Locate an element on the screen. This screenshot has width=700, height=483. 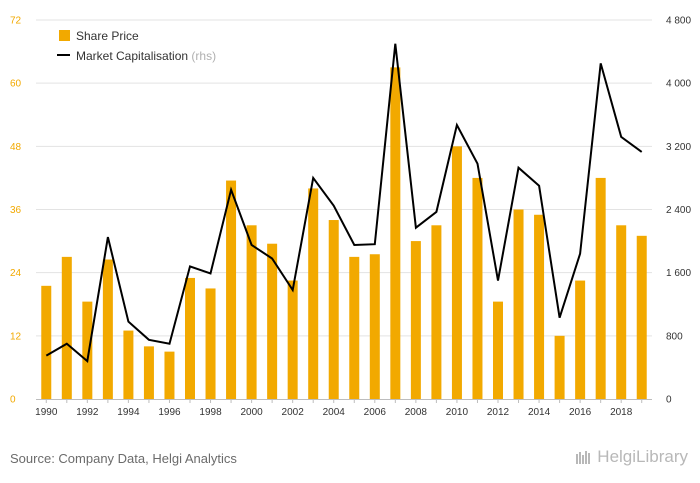
bar-share-price-2002 is located at coordinates (292, 339).